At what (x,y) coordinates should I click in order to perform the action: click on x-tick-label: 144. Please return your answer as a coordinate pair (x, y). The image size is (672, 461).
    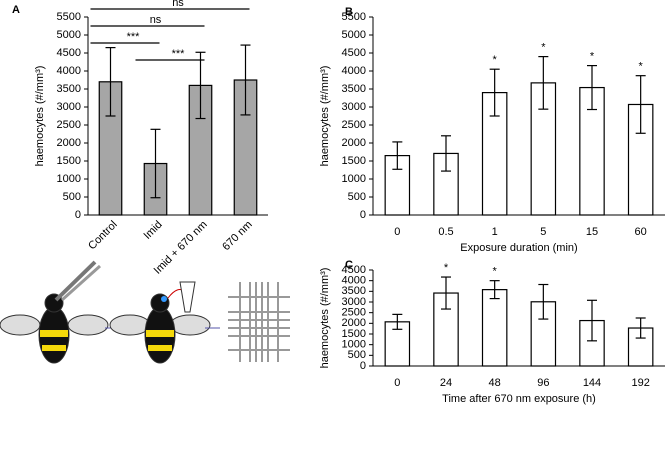
    Looking at the image, I should click on (592, 383).